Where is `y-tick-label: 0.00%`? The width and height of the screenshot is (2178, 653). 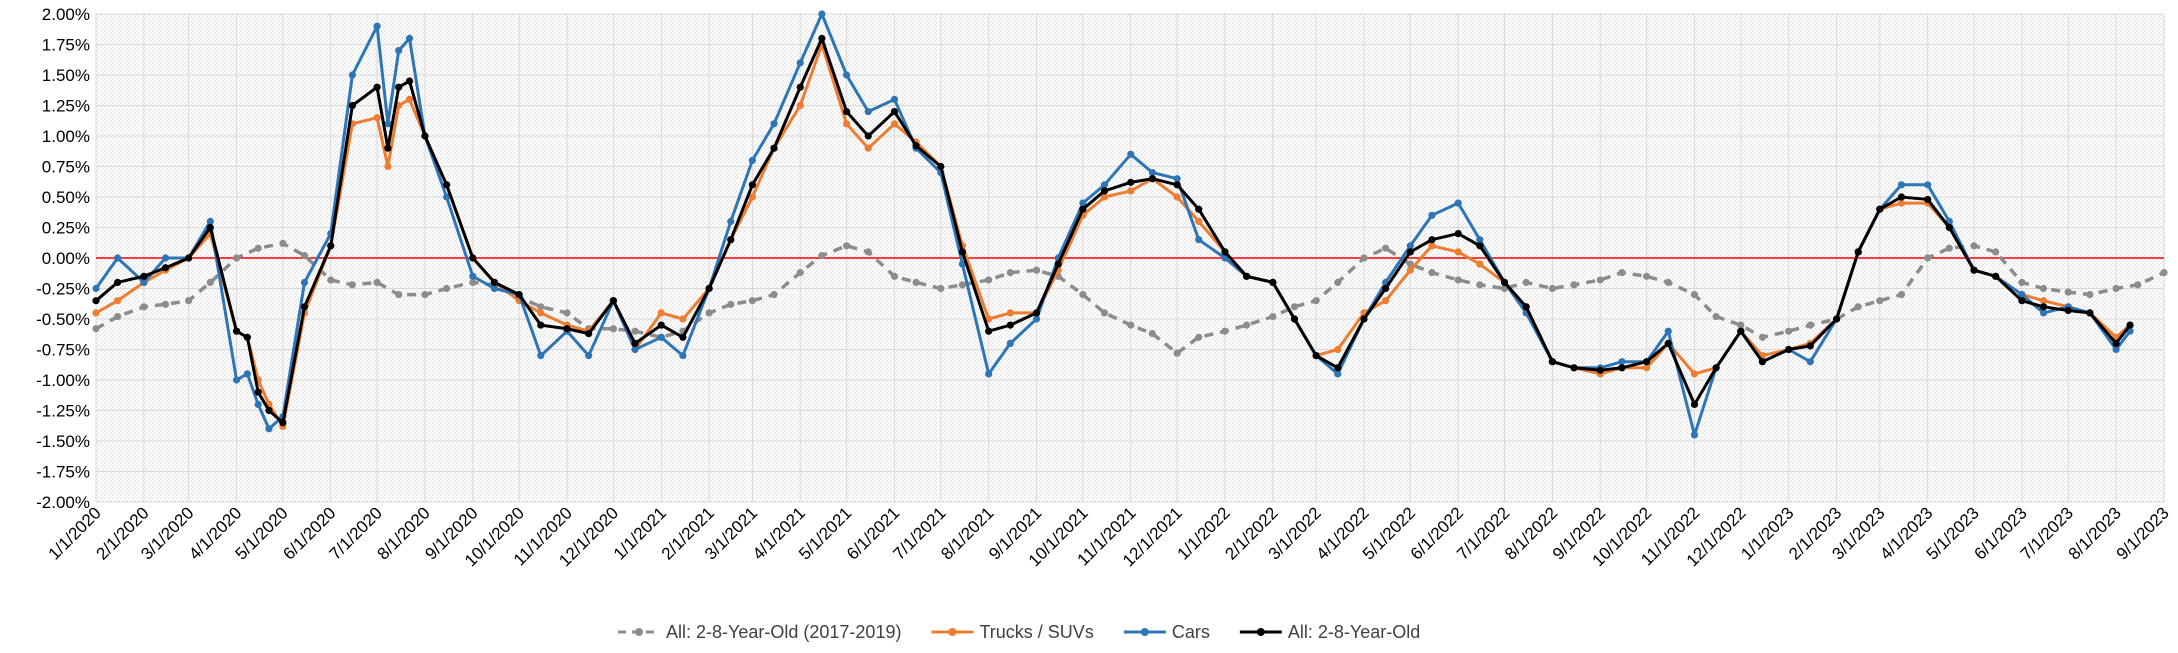
y-tick-label: 0.00% is located at coordinates (66, 258).